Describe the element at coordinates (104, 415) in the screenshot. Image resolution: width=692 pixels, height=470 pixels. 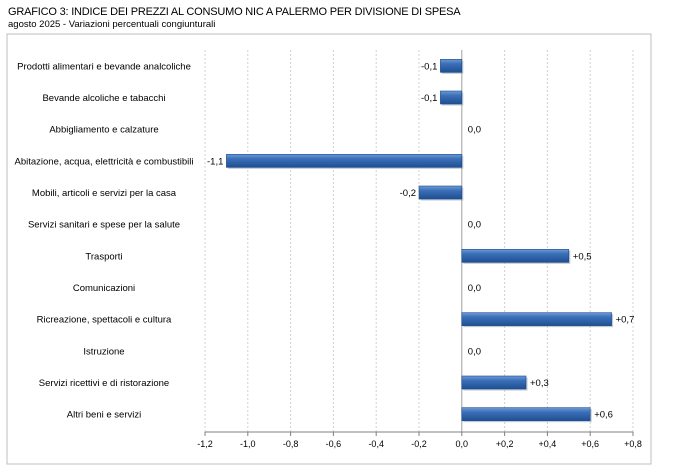
I see `category-label: Altri beni e servizi` at that location.